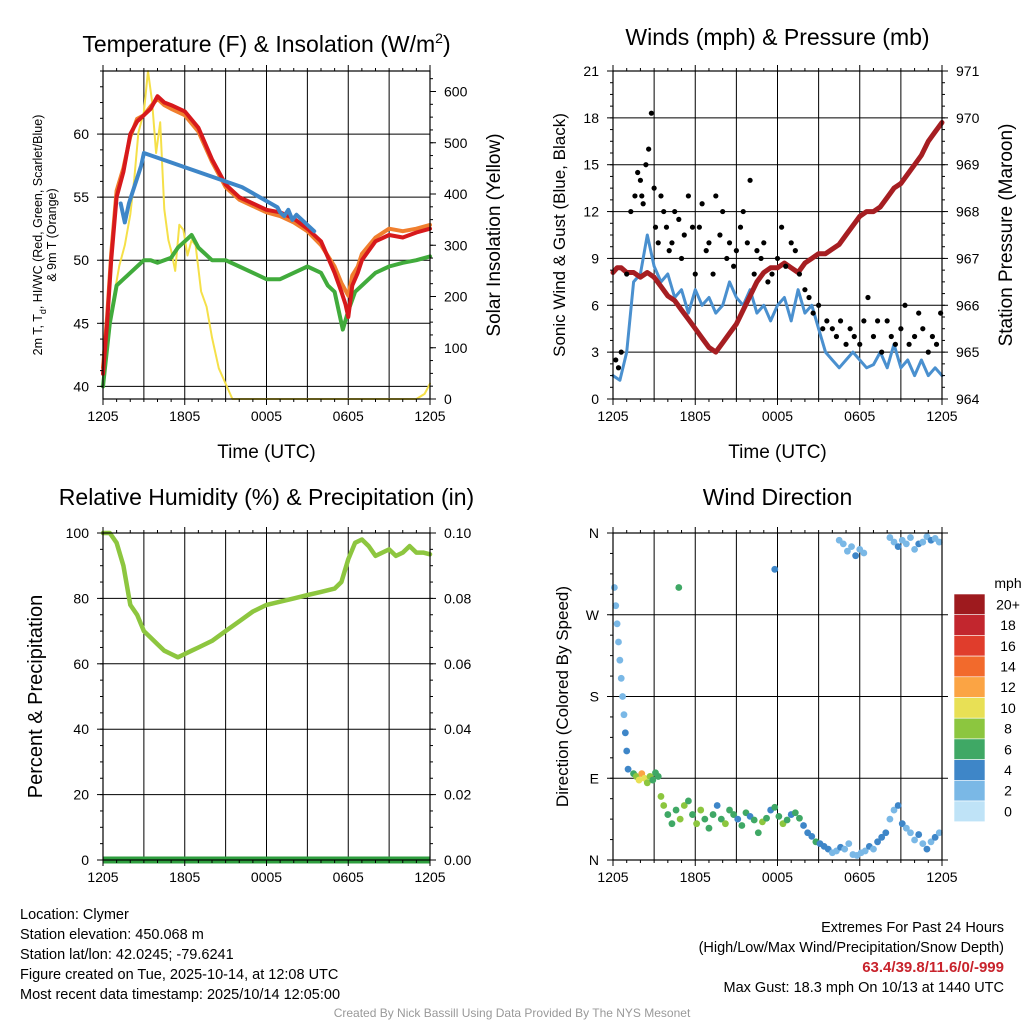 This screenshot has width=1024, height=1024. Describe the element at coordinates (81, 386) in the screenshot. I see `y-tick-label: 40` at that location.